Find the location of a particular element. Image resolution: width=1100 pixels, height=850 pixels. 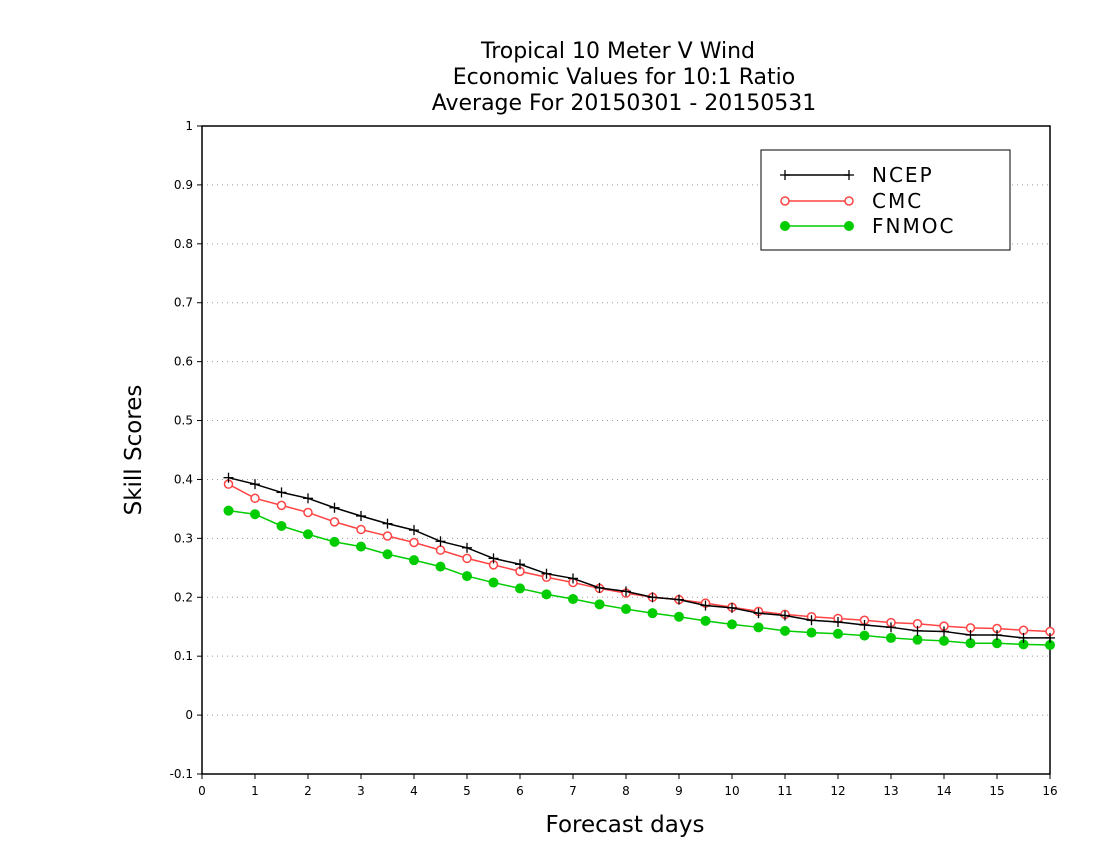

x-axis: 0 1 2 3 4 5 6 7 8 9 10 11 12 13 14 15 16 is located at coordinates (628, 786).